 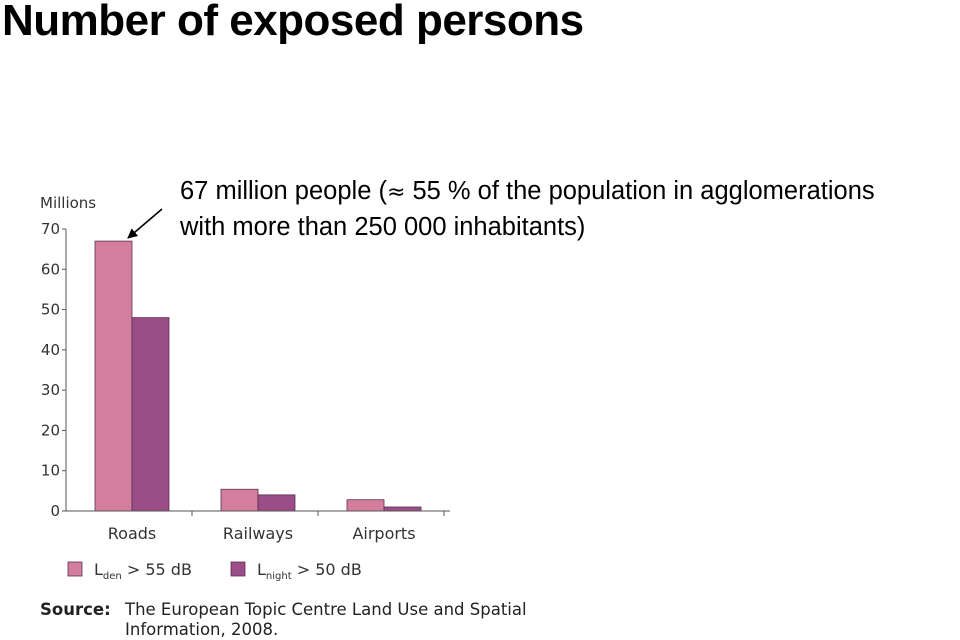 I want to click on legend-label: Lden > 55 dB, so click(x=143, y=571).